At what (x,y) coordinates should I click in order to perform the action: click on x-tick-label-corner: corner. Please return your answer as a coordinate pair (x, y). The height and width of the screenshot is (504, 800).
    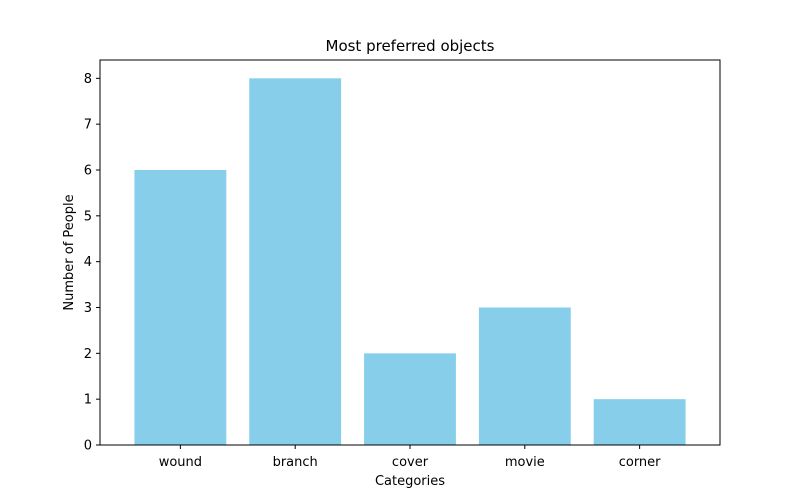
    Looking at the image, I should click on (640, 462).